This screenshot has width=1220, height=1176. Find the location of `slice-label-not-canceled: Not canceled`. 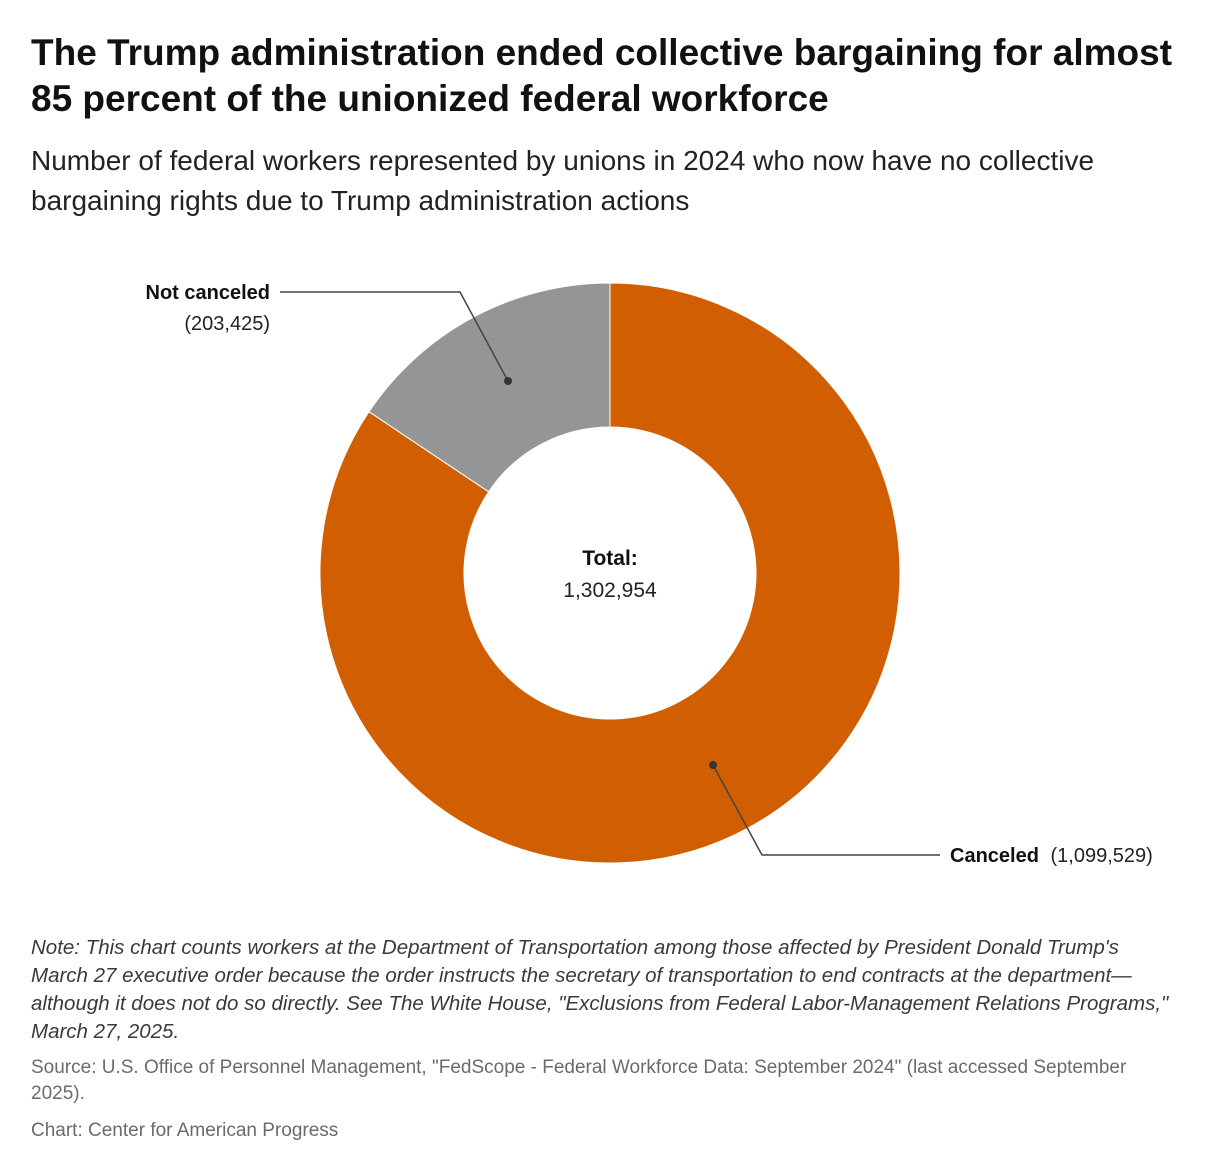

slice-label-not-canceled: Not canceled is located at coordinates (208, 293).